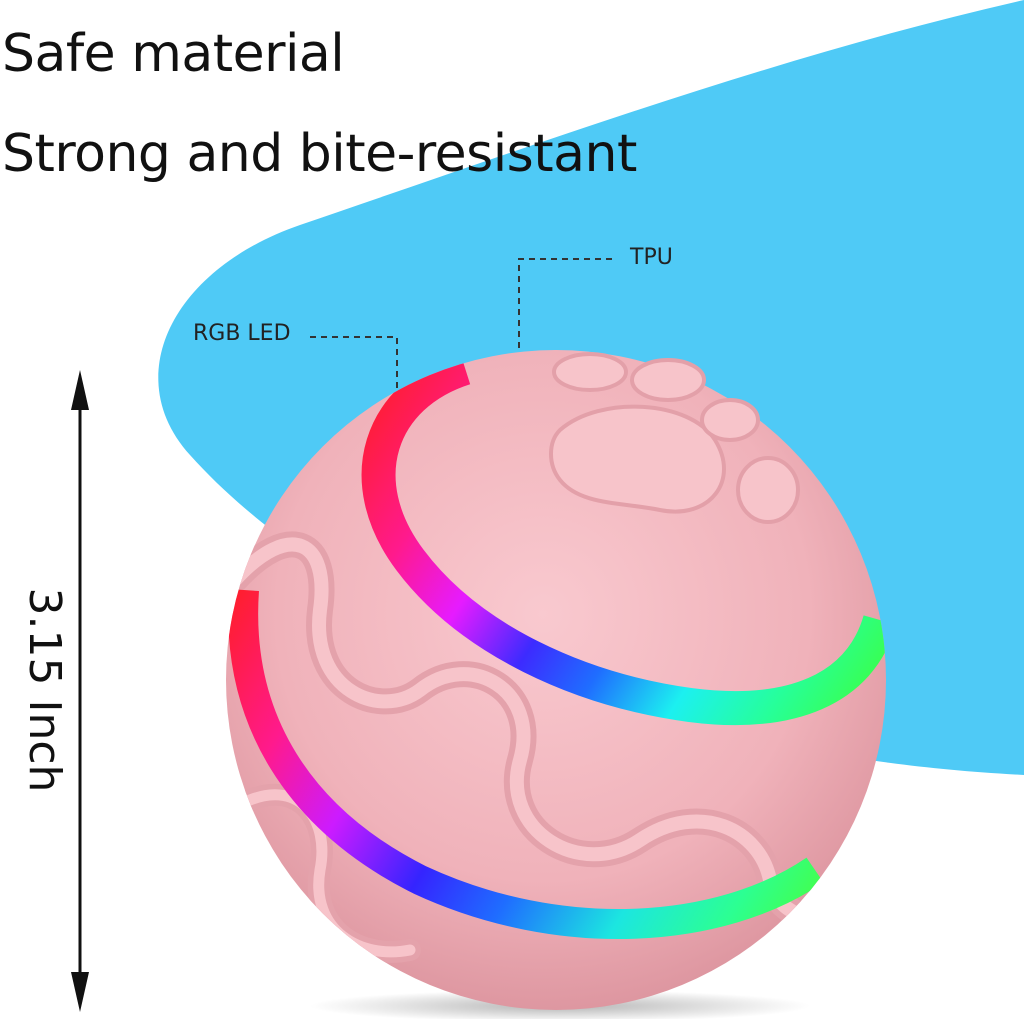 Image resolution: width=1024 pixels, height=1019 pixels. Describe the element at coordinates (242, 333) in the screenshot. I see `callout-rgb-led-label: RGB LED` at that location.